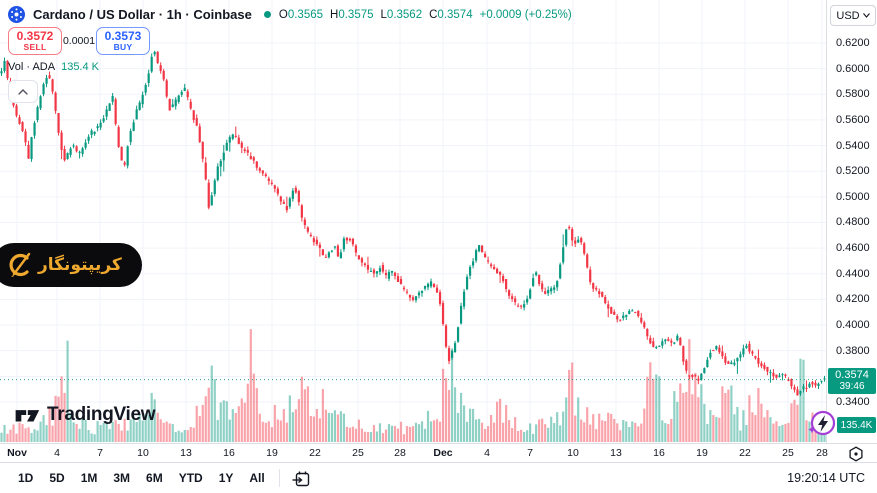 This screenshot has width=877, height=493. I want to click on range-button-6m: 6M, so click(154, 478).